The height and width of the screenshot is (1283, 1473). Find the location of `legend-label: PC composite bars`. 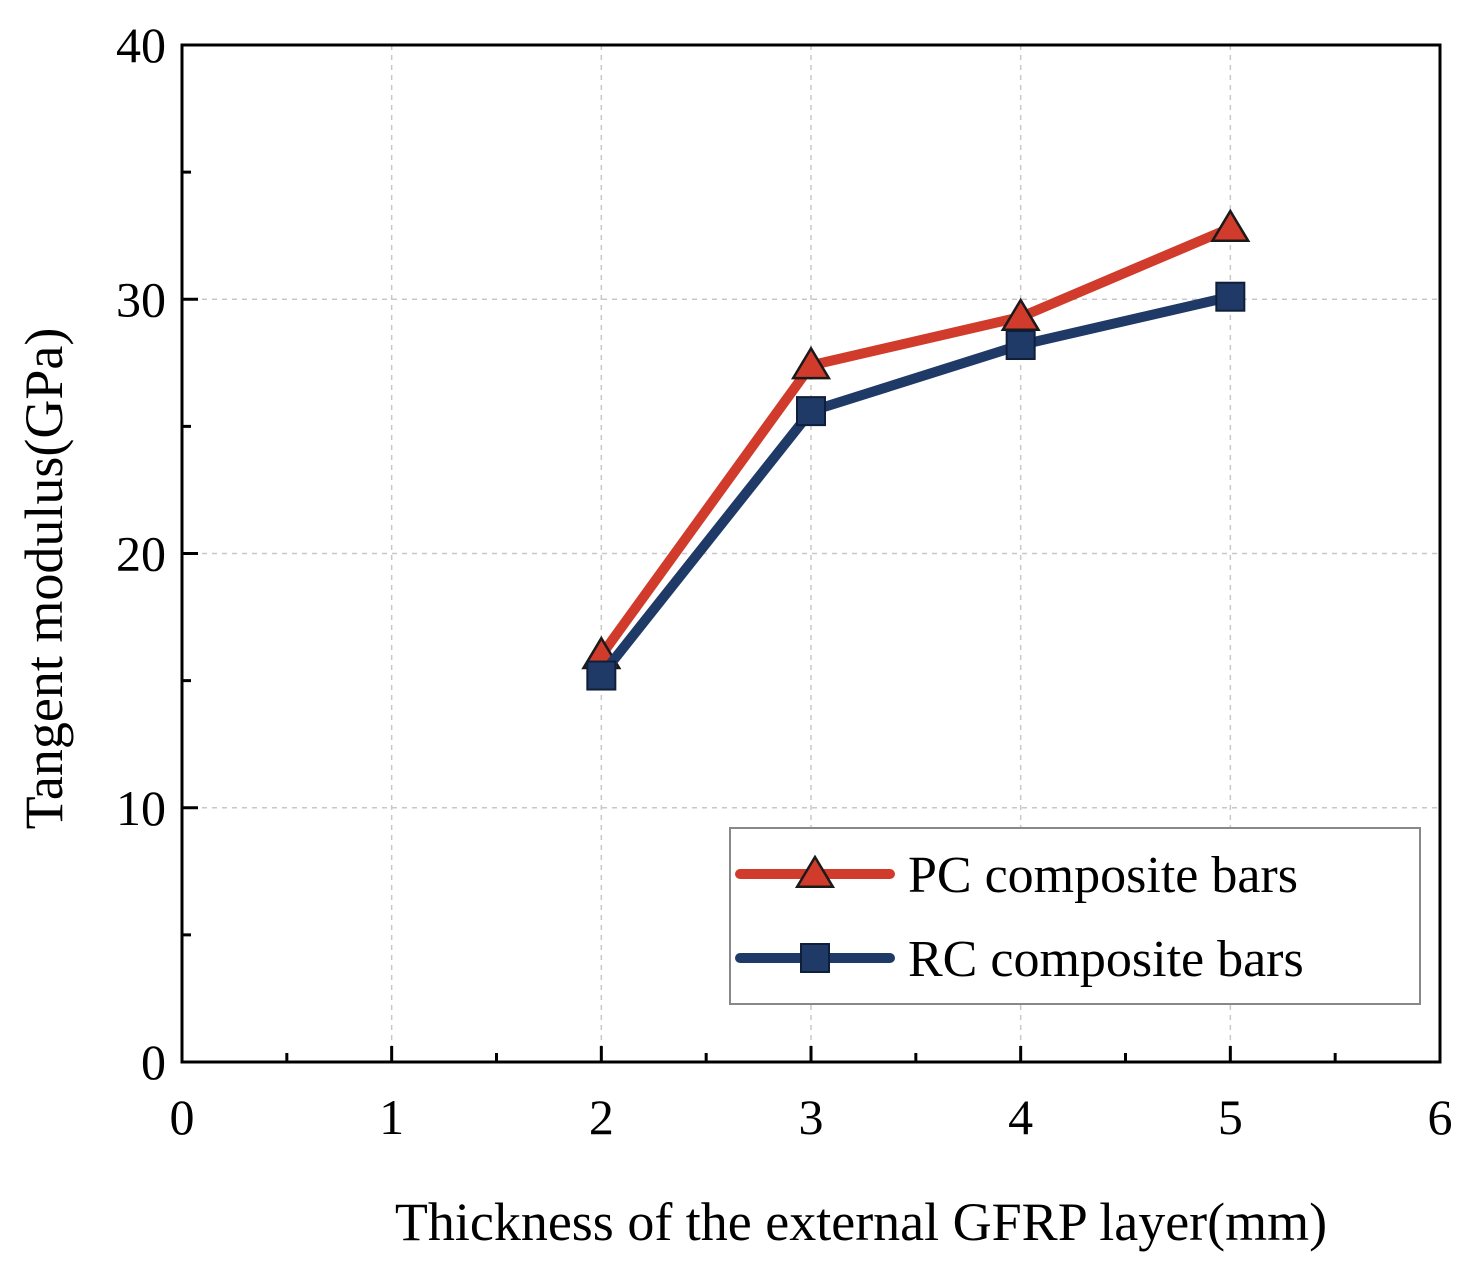

legend-label: PC composite bars is located at coordinates (1103, 875).